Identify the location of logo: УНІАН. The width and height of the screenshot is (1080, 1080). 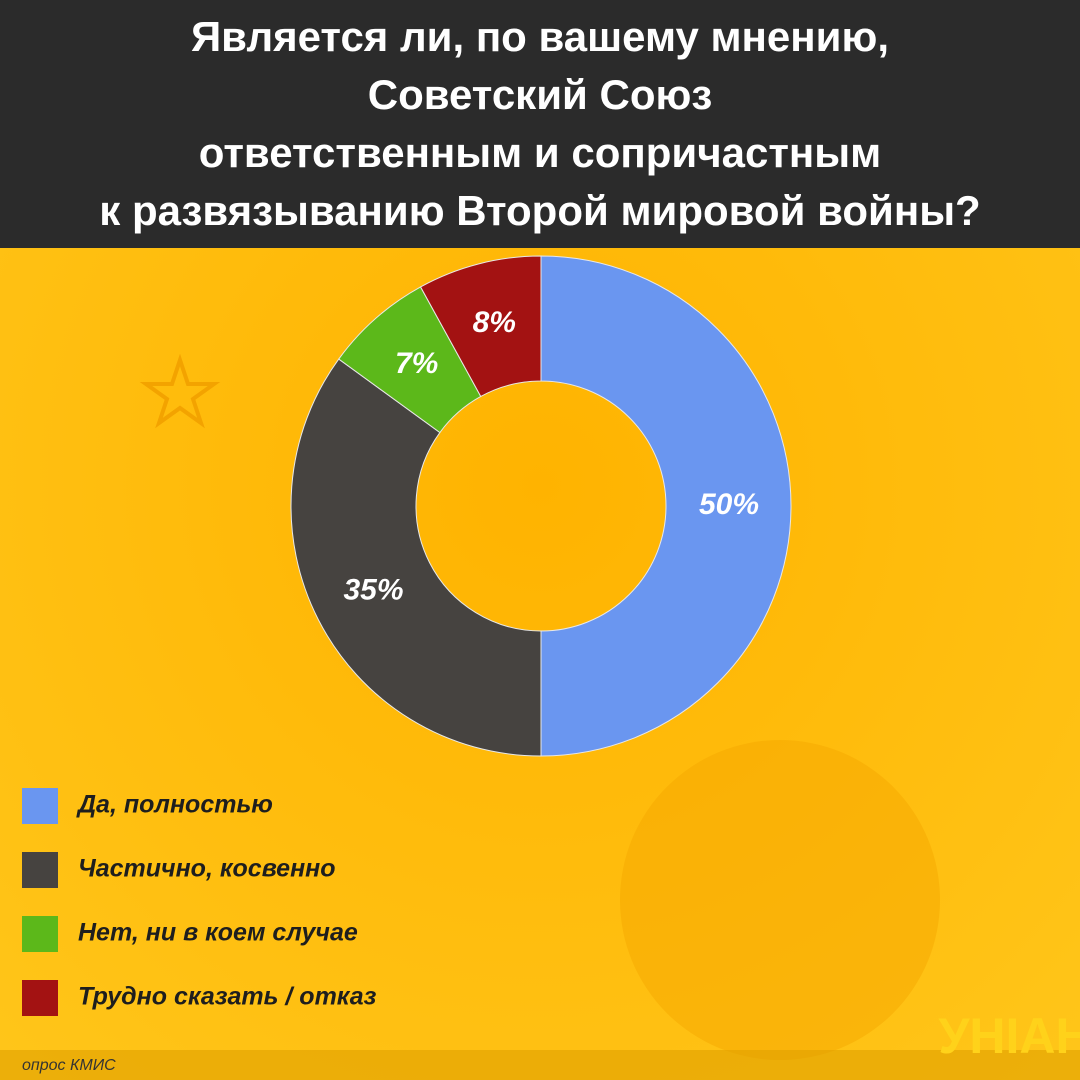
(1009, 1036).